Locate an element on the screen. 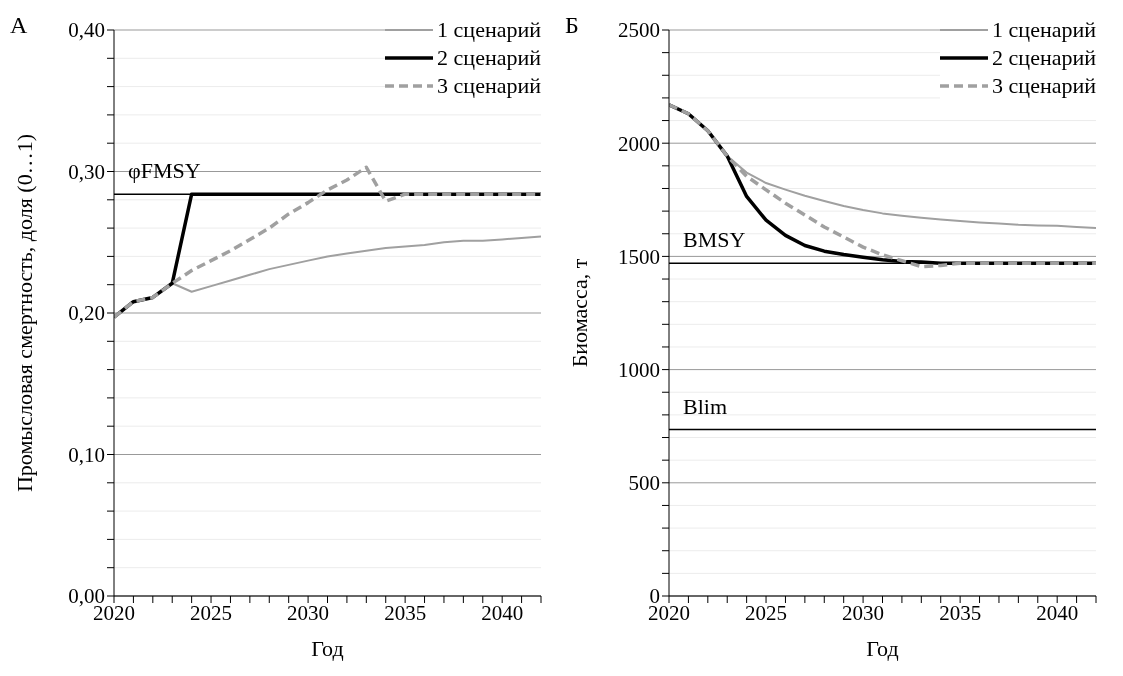 The image size is (1123, 676). y-tick-label: 0,20 is located at coordinates (86, 313).